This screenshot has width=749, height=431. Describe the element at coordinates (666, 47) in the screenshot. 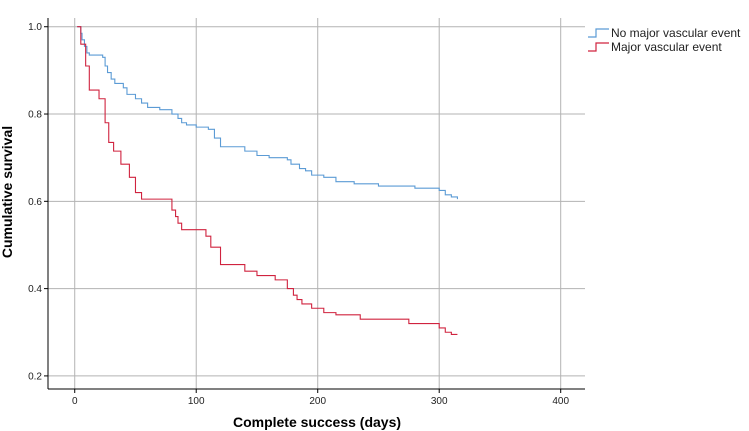

I see `legend-label: Major vascular event` at that location.